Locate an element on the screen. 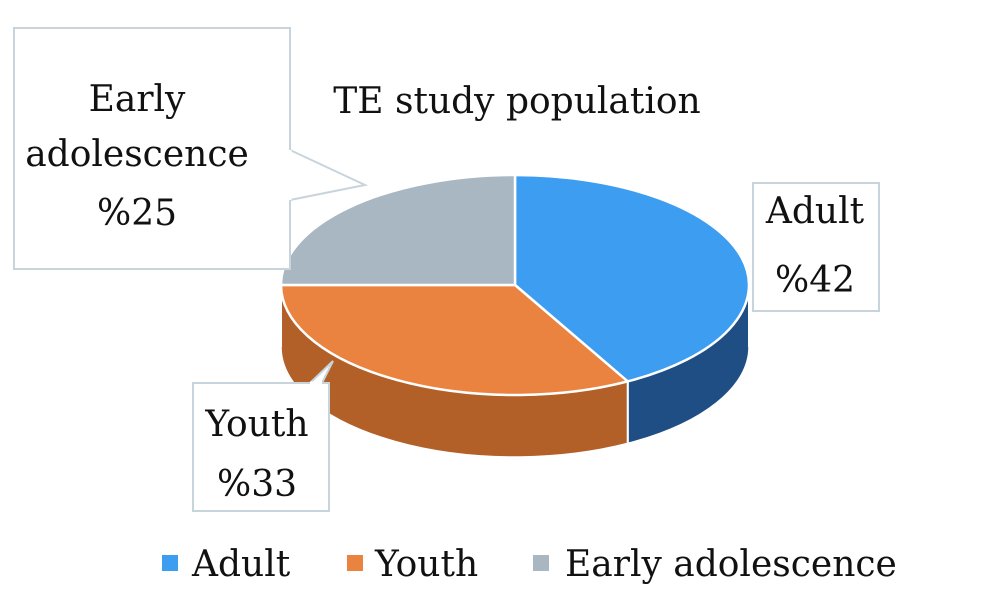 The width and height of the screenshot is (1000, 605). callout-early-adolescence: Early adolescence %25 is located at coordinates (191, 148).